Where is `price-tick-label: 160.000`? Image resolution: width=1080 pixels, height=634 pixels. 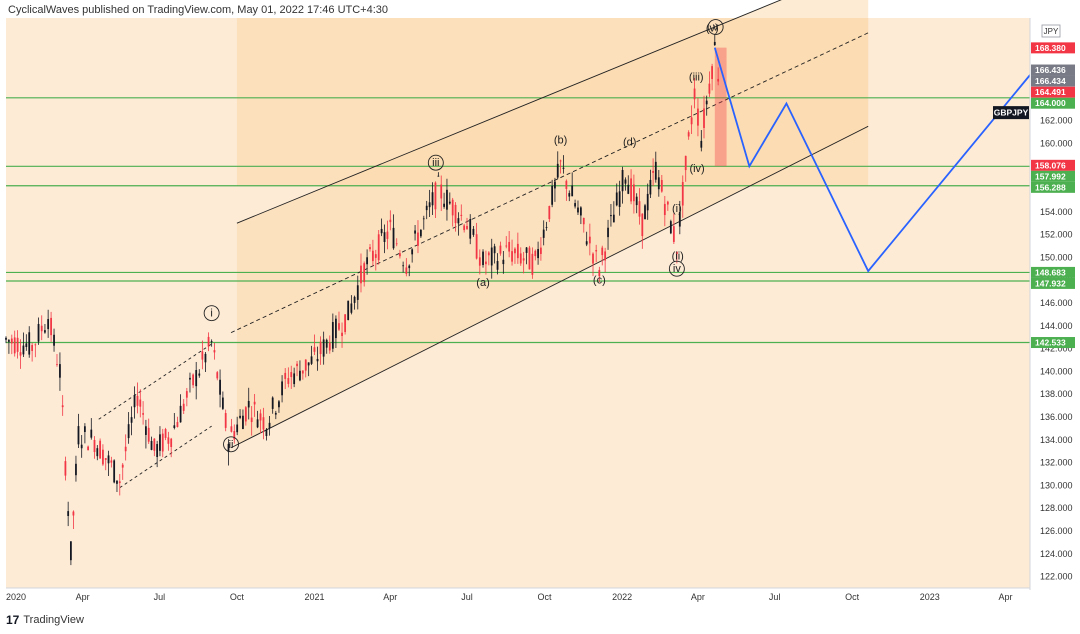 price-tick-label: 160.000 is located at coordinates (1056, 143).